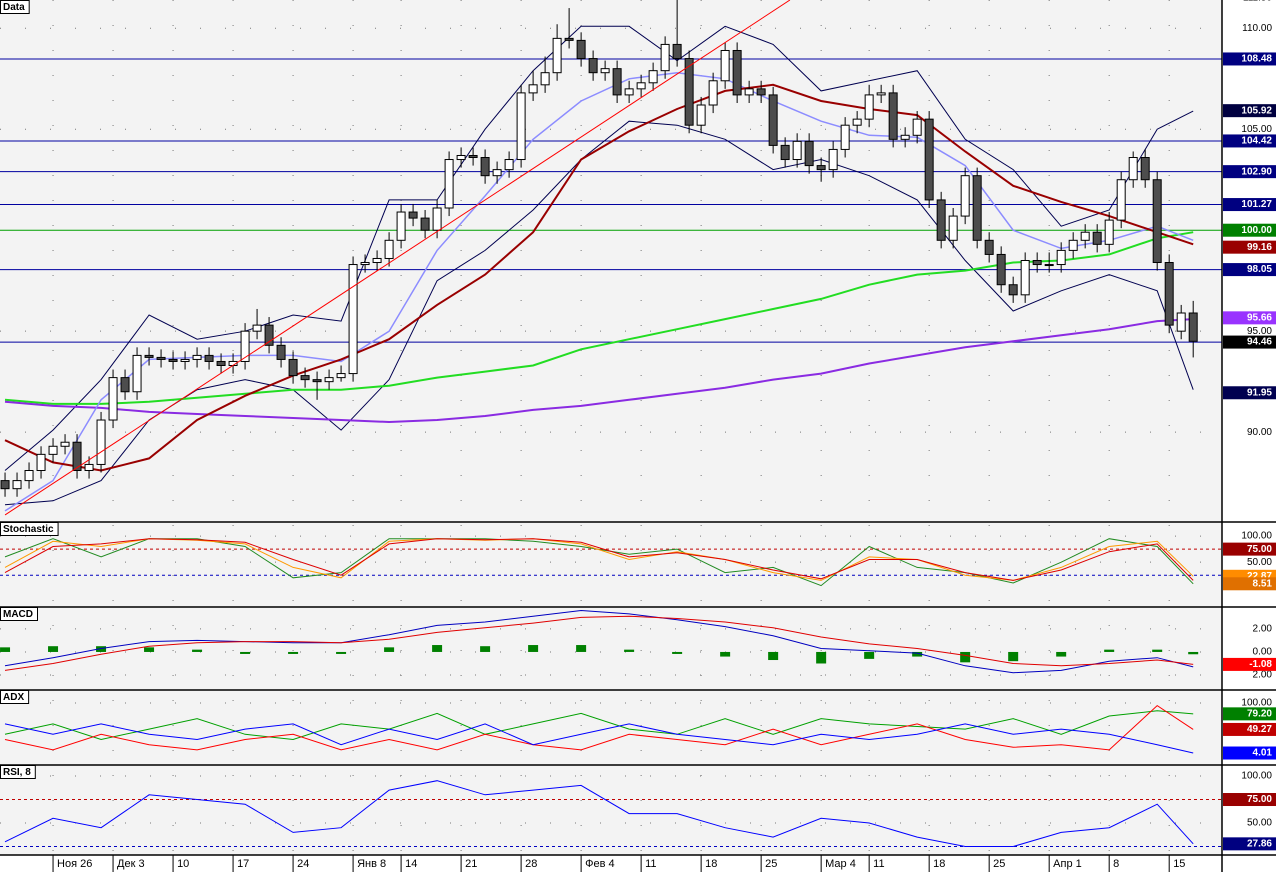 This screenshot has height=872, width=1276. Describe the element at coordinates (1259, 331) in the screenshot. I see `y-tick-label: 95.00` at that location.